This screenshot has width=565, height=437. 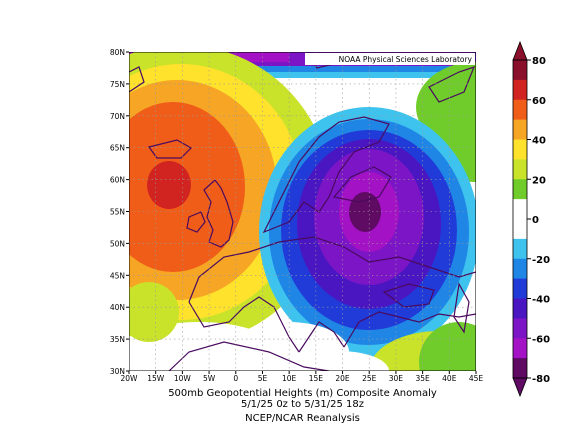 What do you see at coordinates (422, 378) in the screenshot?
I see `lon-label: 35E` at bounding box center [422, 378].